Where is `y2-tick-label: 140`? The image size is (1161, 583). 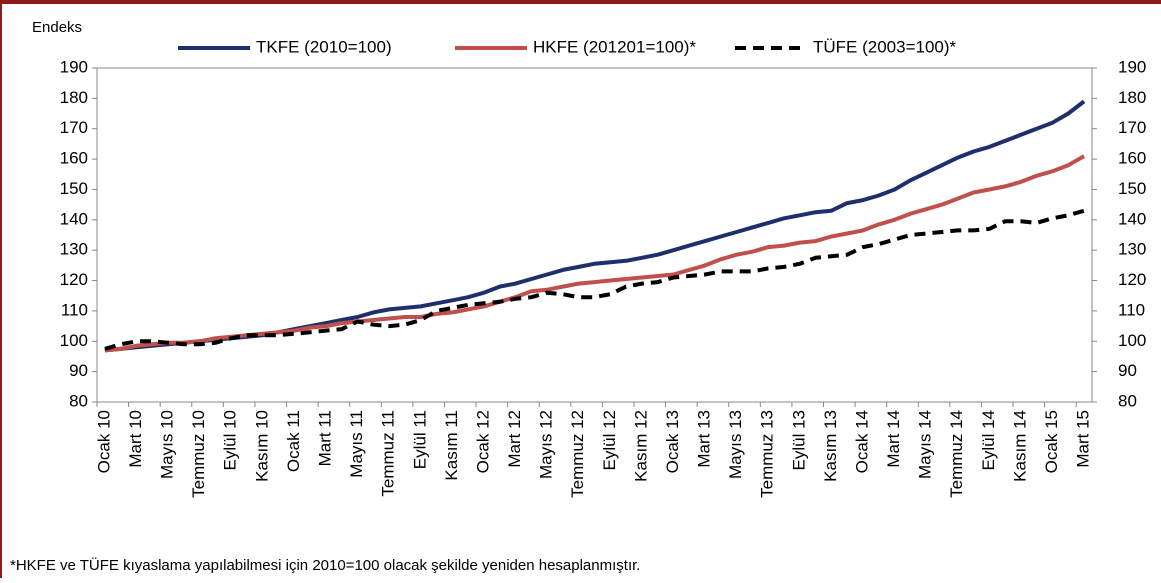 y2-tick-label: 140 is located at coordinates (1132, 218).